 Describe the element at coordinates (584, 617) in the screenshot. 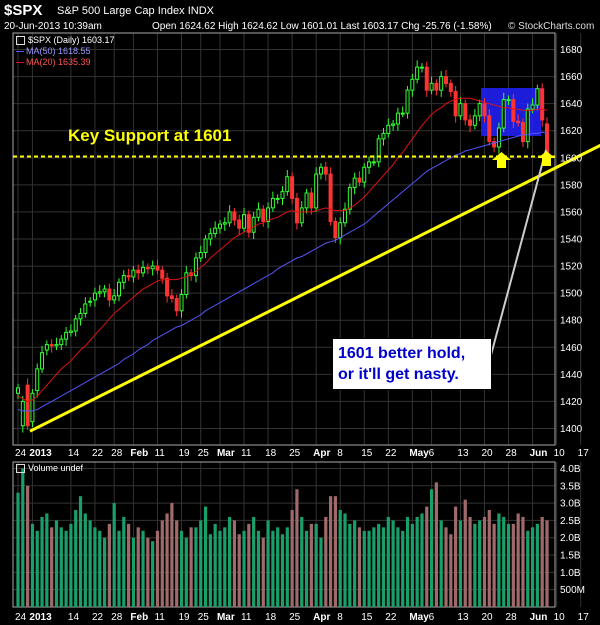

I see `date-tick-label: 17` at that location.